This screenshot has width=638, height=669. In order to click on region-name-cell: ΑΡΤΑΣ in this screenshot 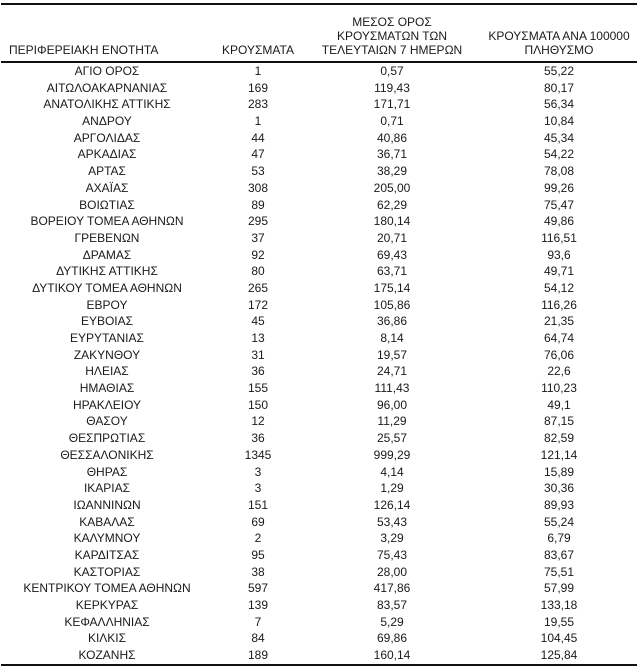, I will do `click(107, 171)`.